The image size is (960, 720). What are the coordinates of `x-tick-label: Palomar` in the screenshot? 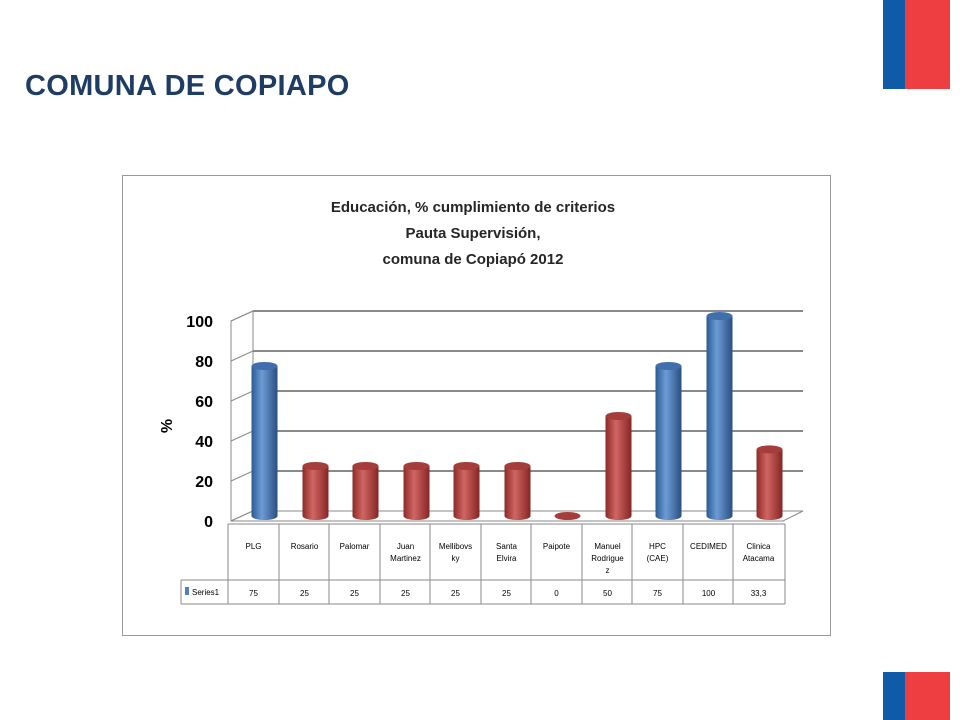 It's located at (355, 546).